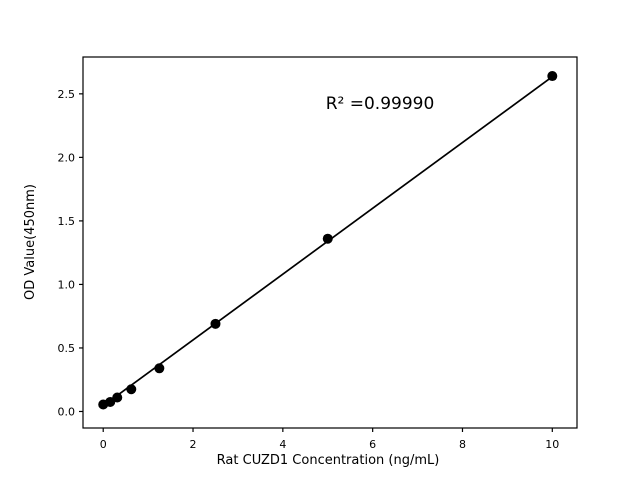  I want to click on y-tick-label: 2.0, so click(67, 157).